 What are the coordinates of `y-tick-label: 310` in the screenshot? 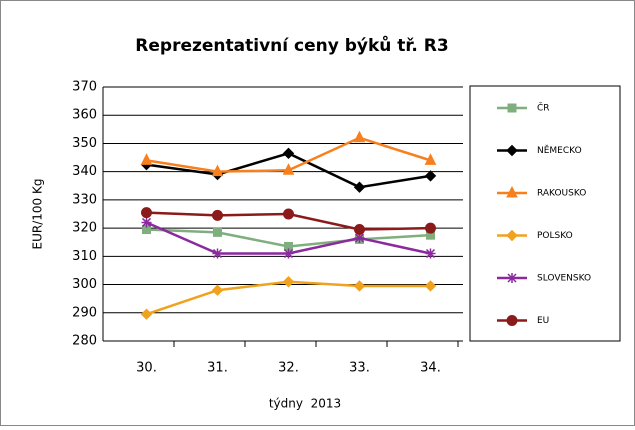 It's located at (84, 256).